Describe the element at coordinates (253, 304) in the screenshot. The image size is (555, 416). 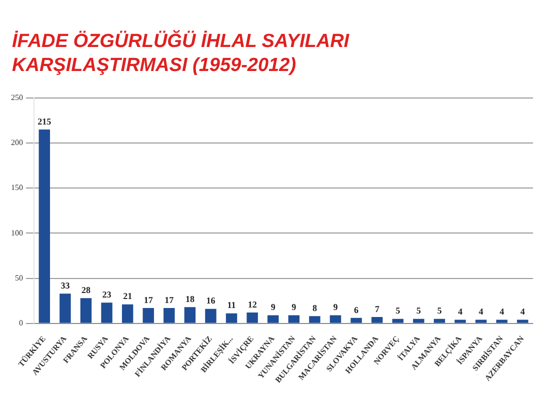
I see `data-label: 12` at that location.